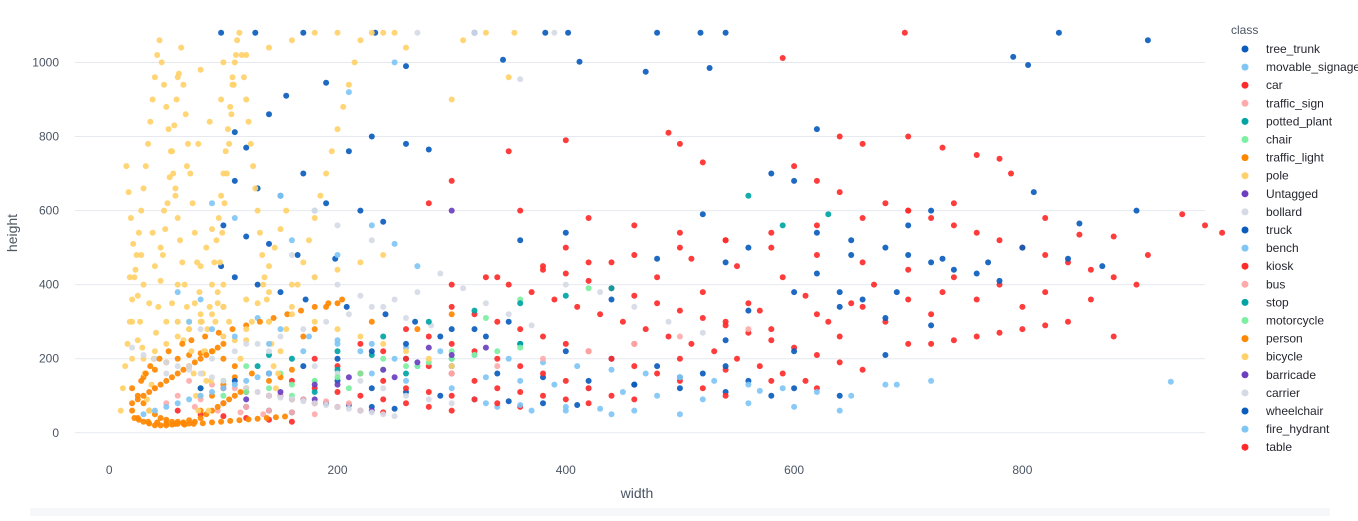  What do you see at coordinates (1272, 339) in the screenshot?
I see `legend-item: person` at bounding box center [1272, 339].